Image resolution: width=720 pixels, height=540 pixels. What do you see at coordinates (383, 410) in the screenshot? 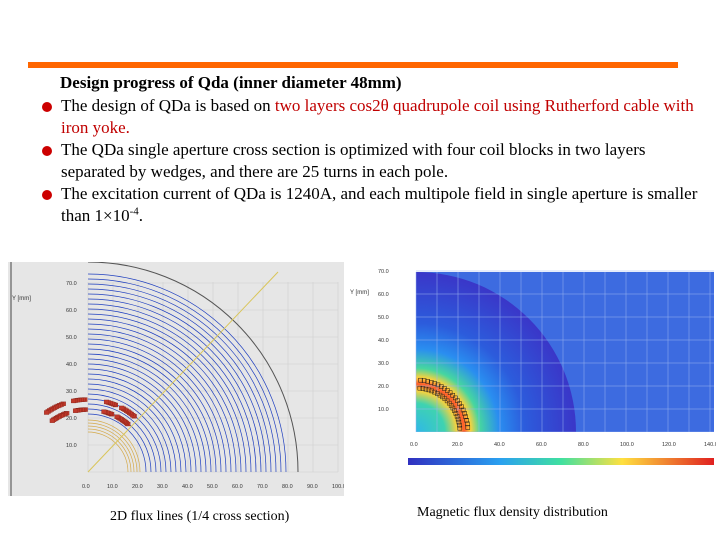
I see `flux-density-y-tick: 10.0` at bounding box center [383, 410].